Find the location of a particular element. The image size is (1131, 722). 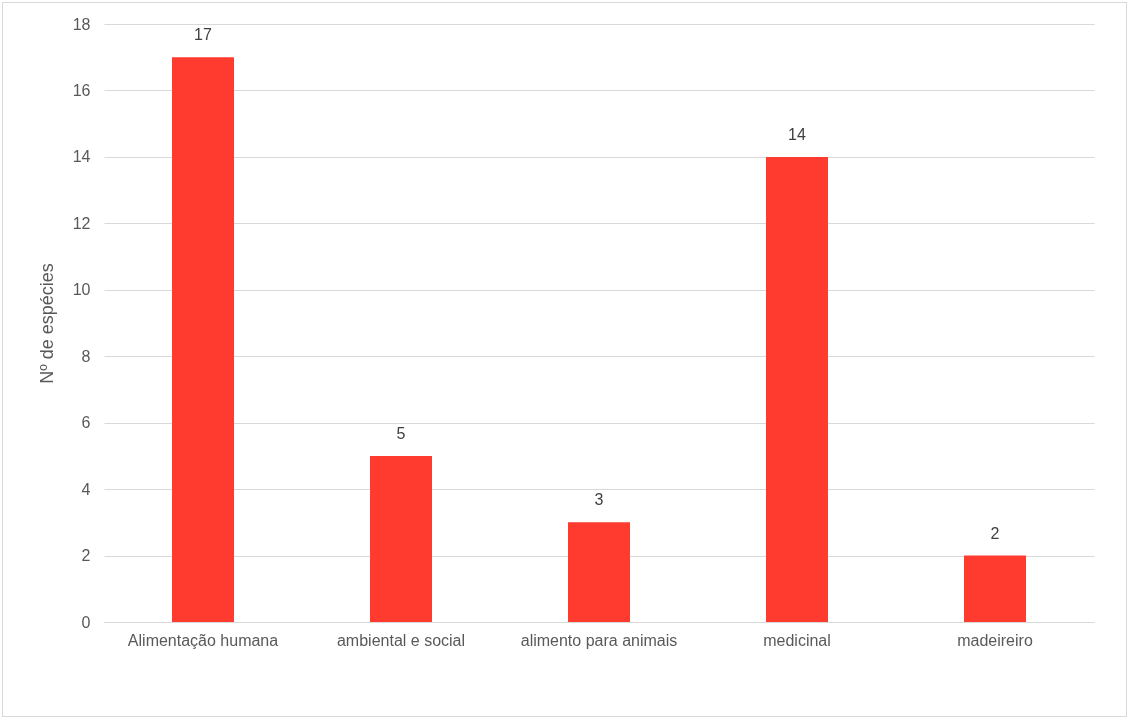

data-label: 5 is located at coordinates (401, 433).